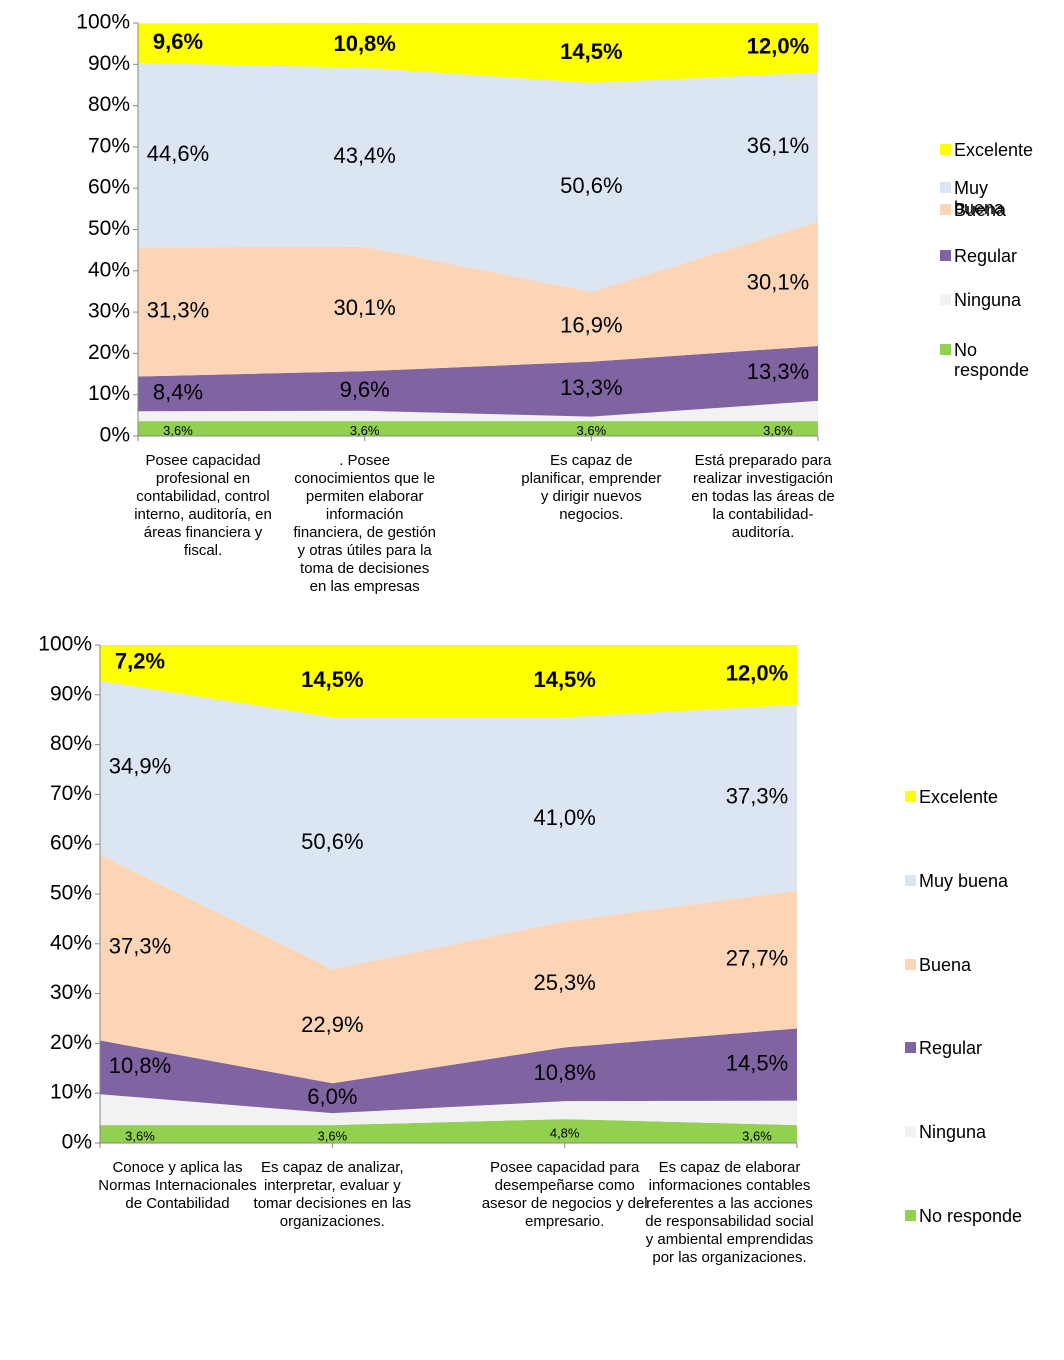  I want to click on data-label: 22,9%, so click(332, 1024).